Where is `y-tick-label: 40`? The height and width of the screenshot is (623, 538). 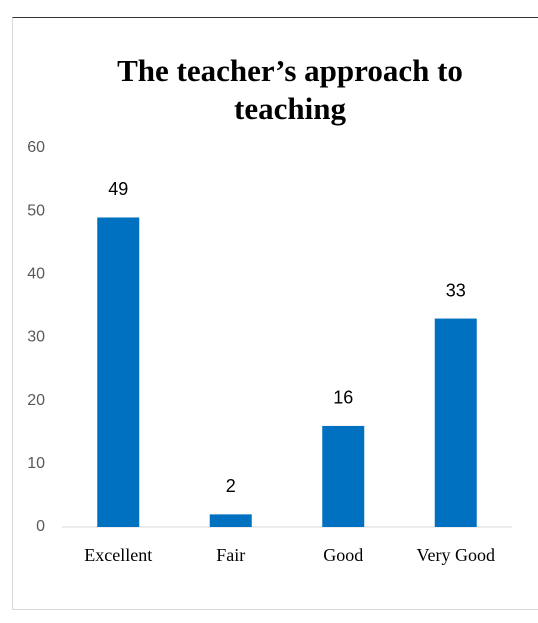
y-tick-label: 40 is located at coordinates (36, 274).